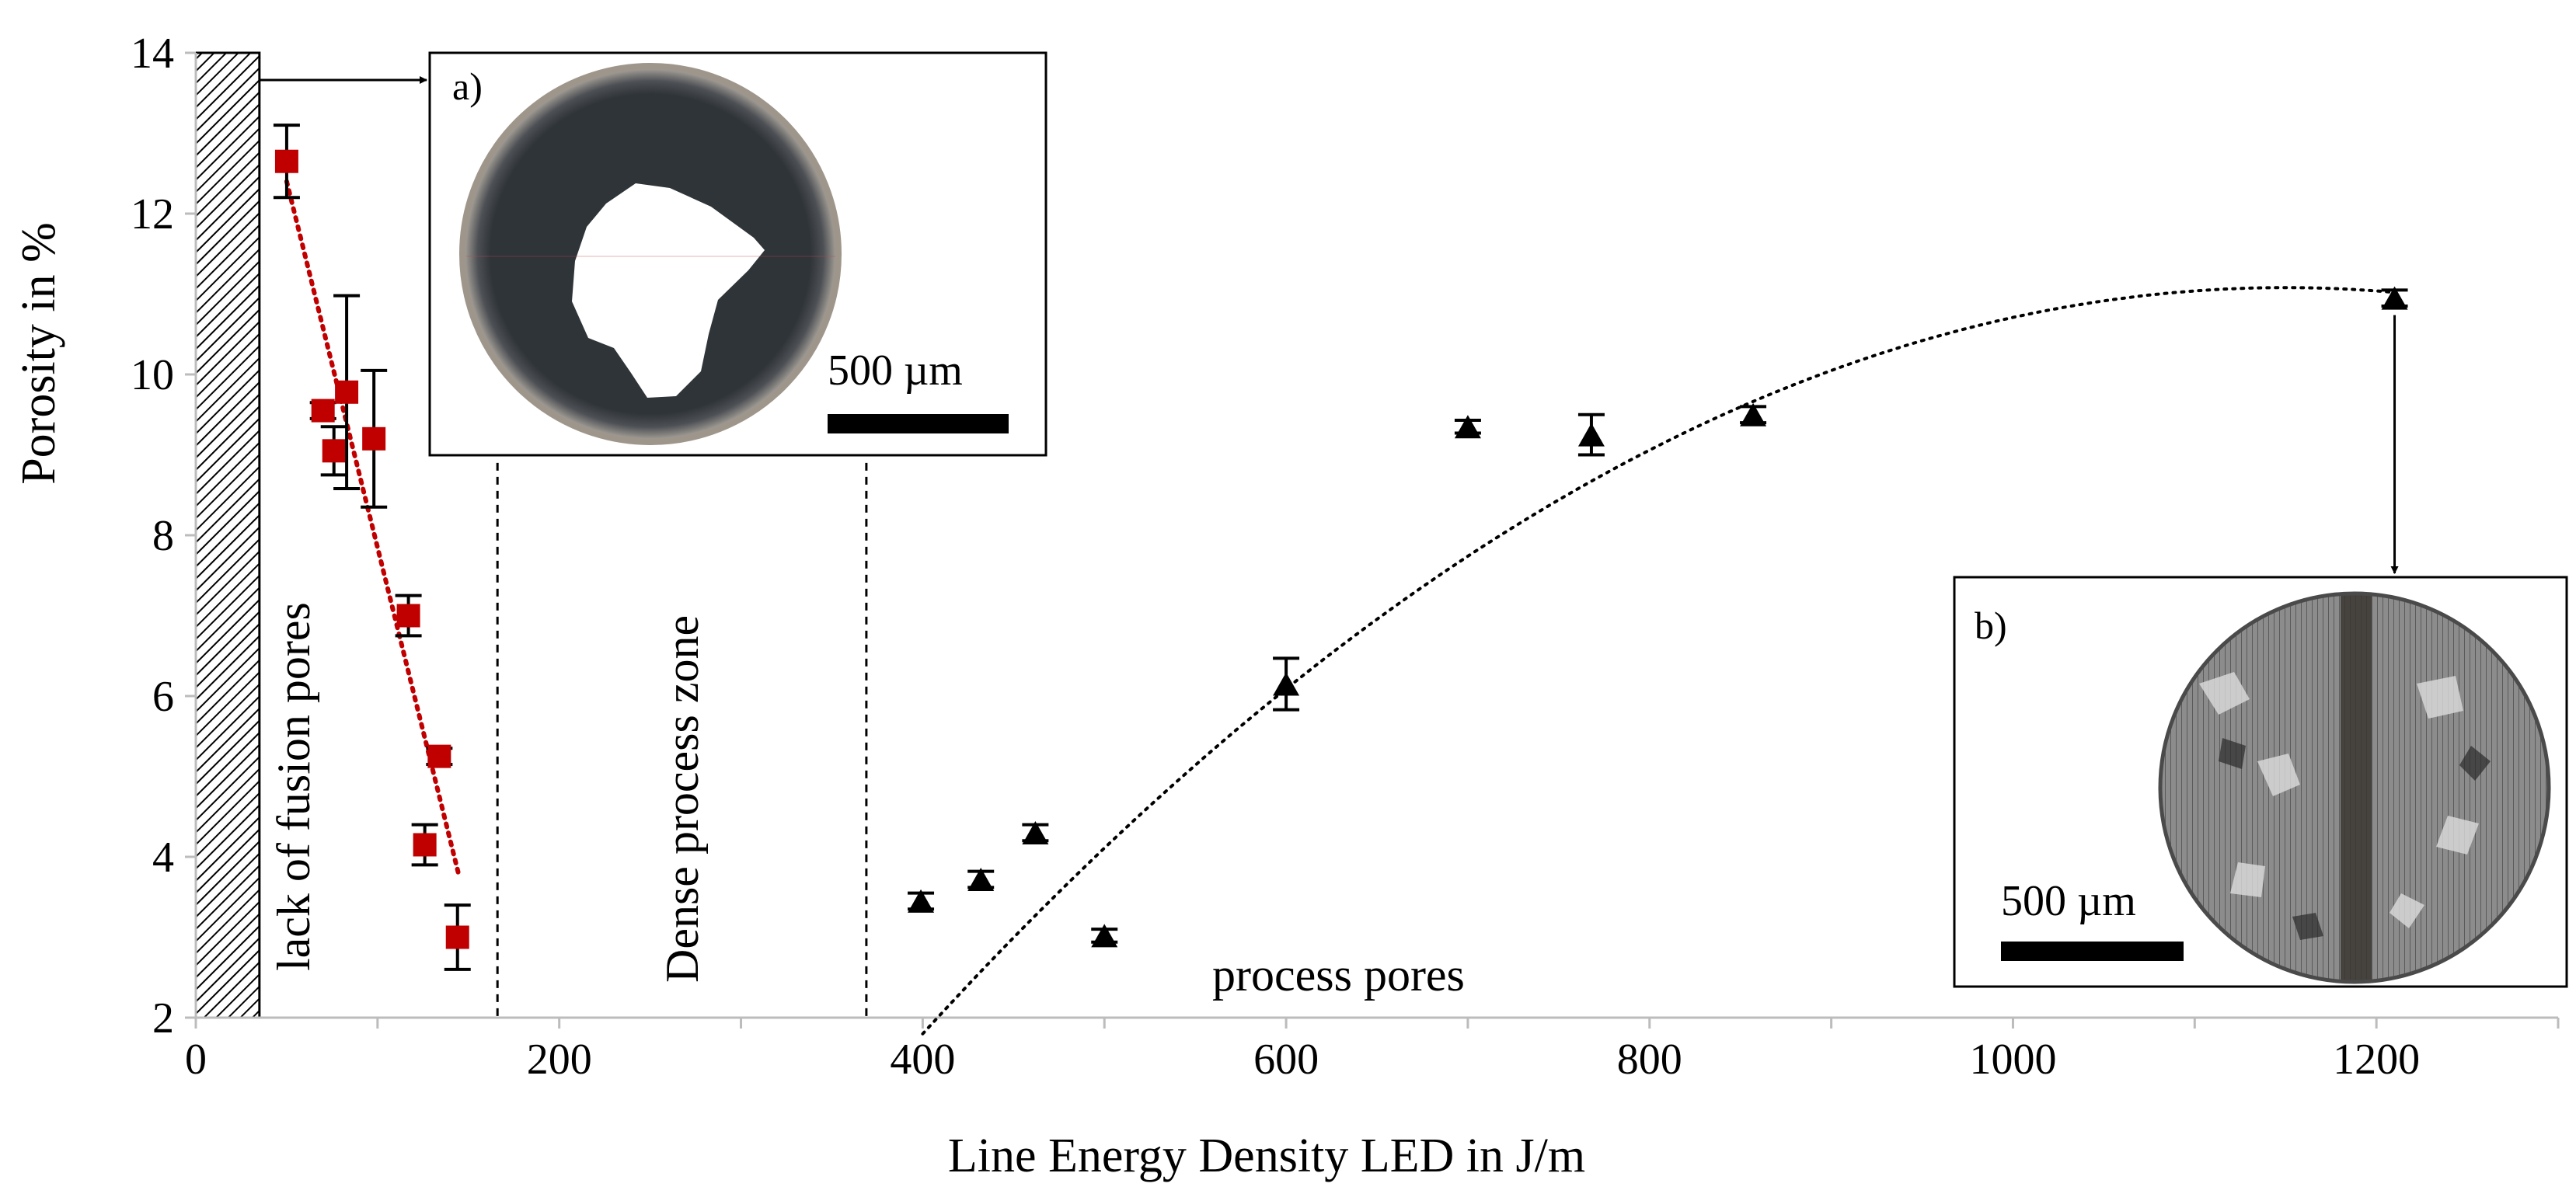 The image size is (2576, 1187). What do you see at coordinates (152, 54) in the screenshot?
I see `y-tick-label: 14` at bounding box center [152, 54].